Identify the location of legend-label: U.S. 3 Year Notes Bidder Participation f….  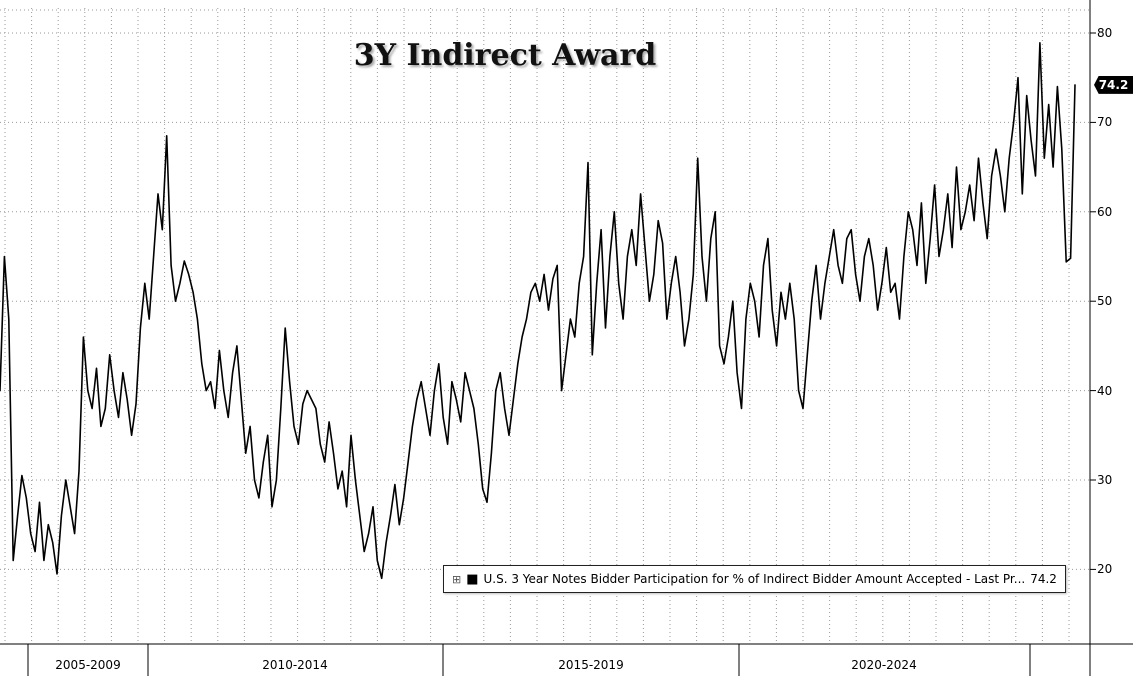
(754, 579).